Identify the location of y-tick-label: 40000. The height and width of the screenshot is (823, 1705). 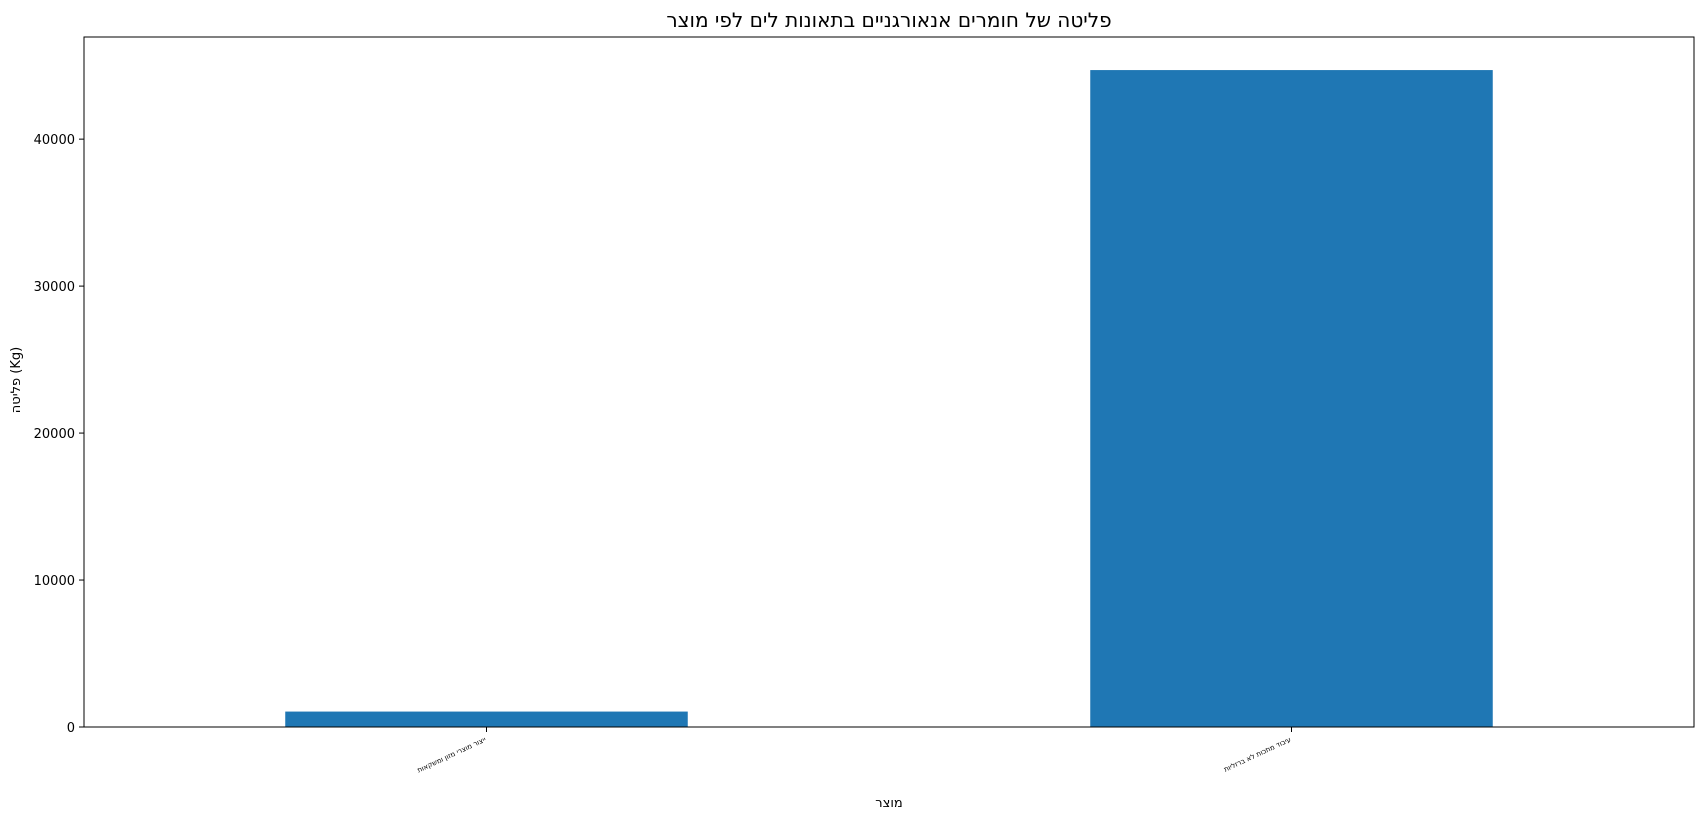
(54, 140).